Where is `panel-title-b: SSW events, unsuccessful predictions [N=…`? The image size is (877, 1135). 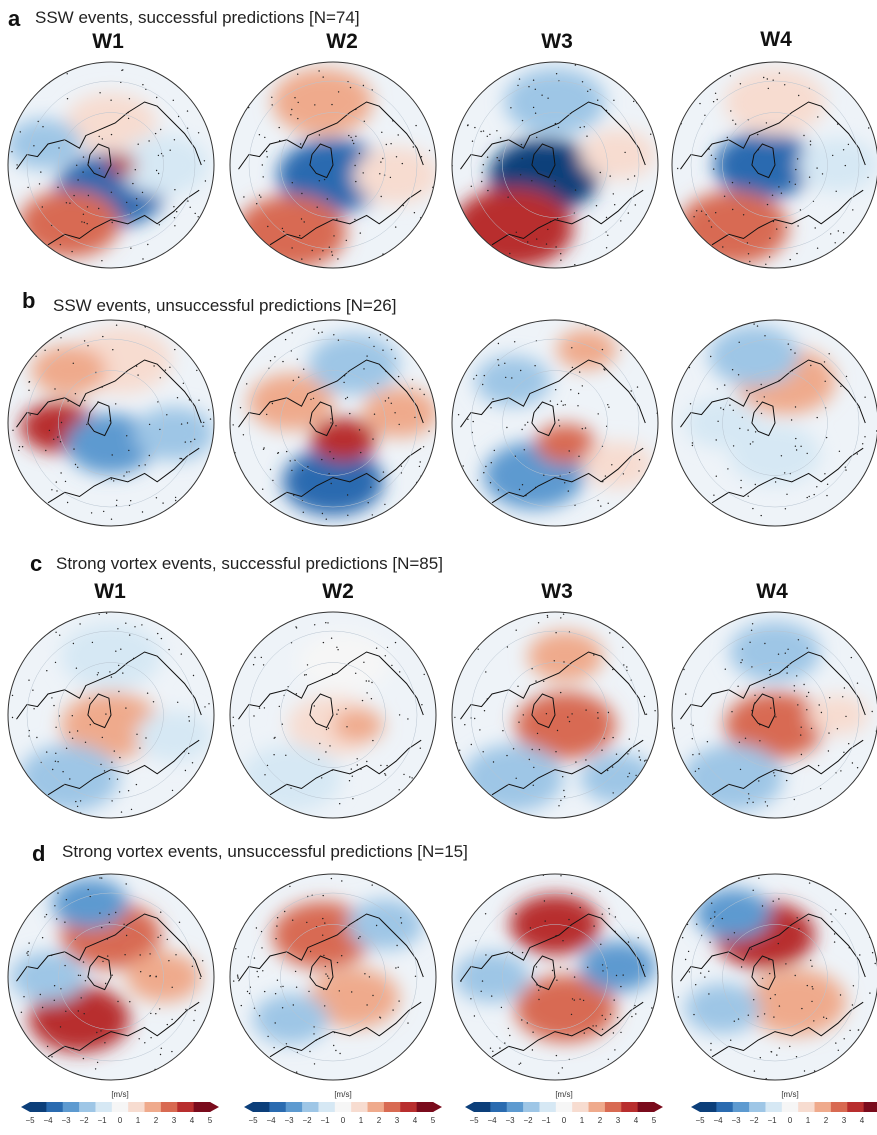 panel-title-b: SSW events, unsuccessful predictions [N=… is located at coordinates (225, 305).